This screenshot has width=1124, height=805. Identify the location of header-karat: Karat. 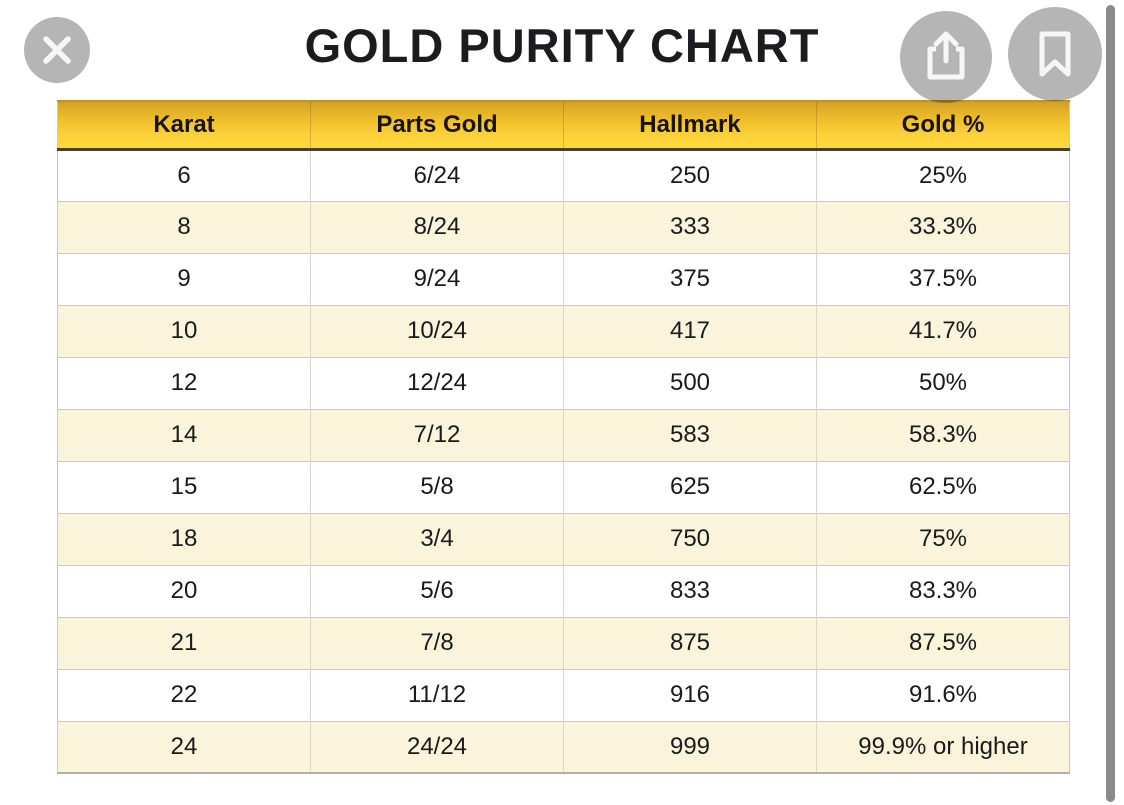
(184, 125).